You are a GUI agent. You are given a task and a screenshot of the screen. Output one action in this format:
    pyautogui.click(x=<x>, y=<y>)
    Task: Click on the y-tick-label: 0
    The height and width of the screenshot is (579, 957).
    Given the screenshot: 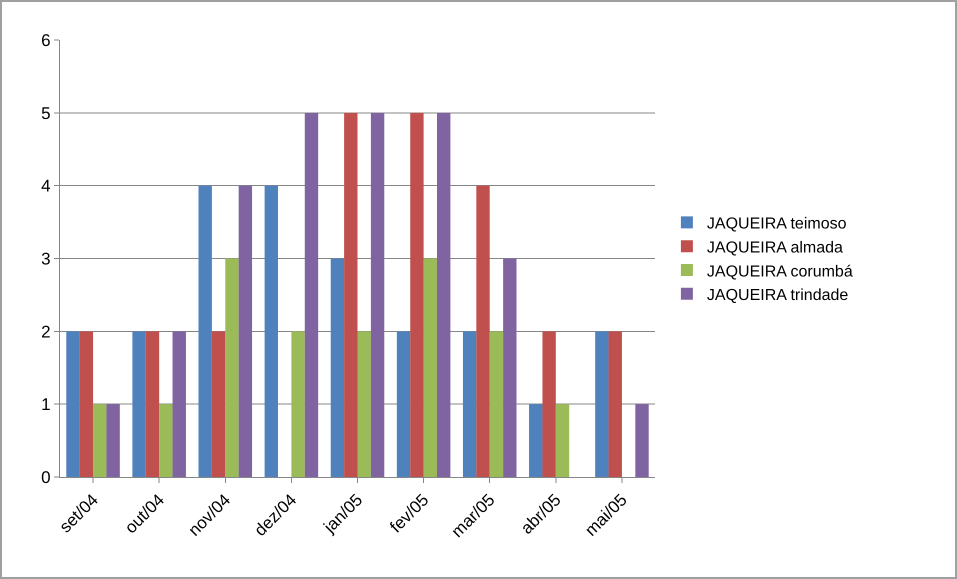 What is the action you would take?
    pyautogui.click(x=46, y=477)
    